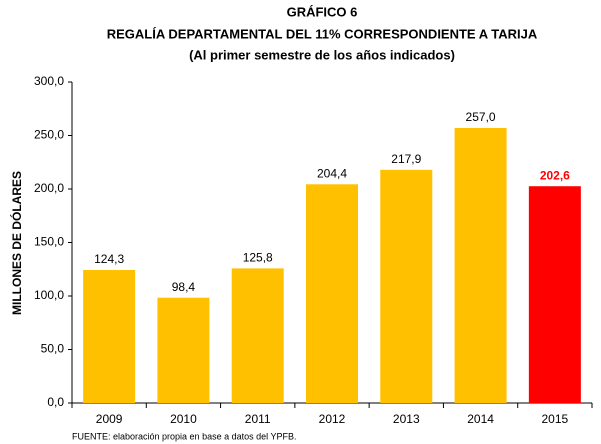 The width and height of the screenshot is (601, 444). I want to click on y-tick-label: 300,0, so click(49, 81).